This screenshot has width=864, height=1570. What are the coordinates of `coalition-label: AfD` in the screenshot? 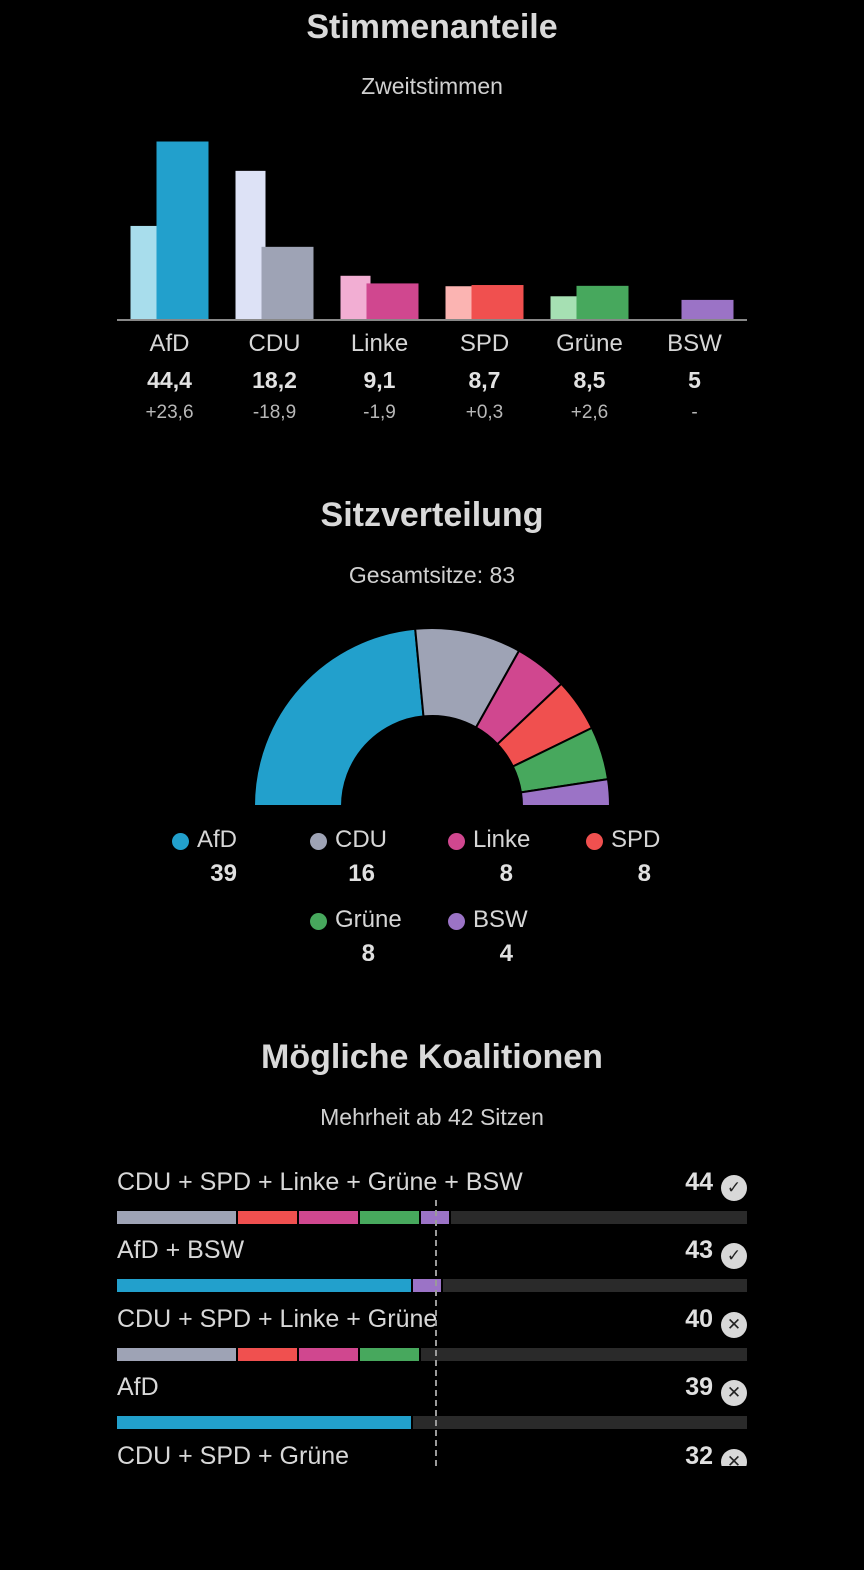 It's located at (138, 1387).